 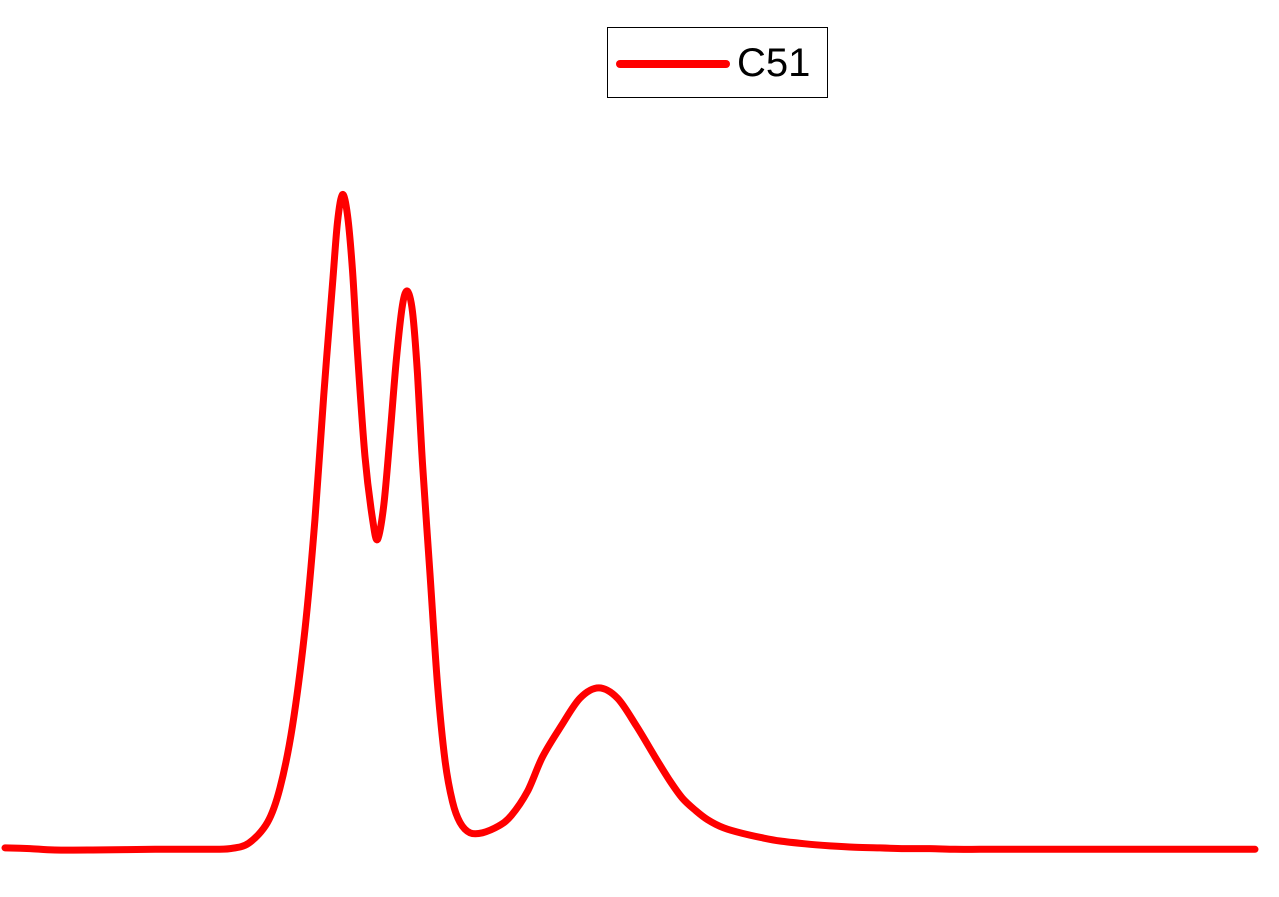 What do you see at coordinates (673, 64) in the screenshot?
I see `legend-swatch` at bounding box center [673, 64].